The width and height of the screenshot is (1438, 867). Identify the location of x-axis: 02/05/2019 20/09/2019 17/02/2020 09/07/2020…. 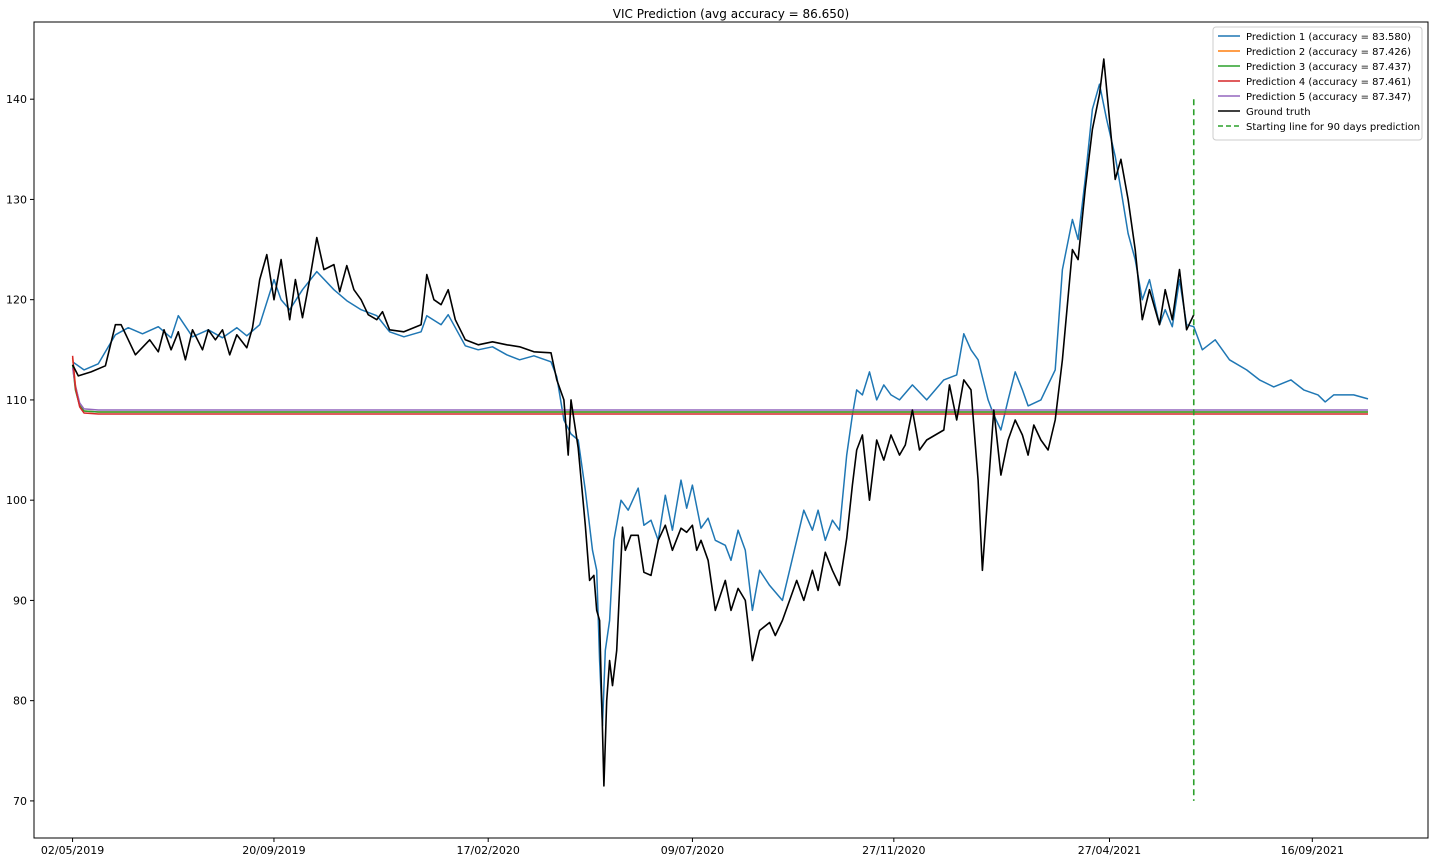
(692, 847).